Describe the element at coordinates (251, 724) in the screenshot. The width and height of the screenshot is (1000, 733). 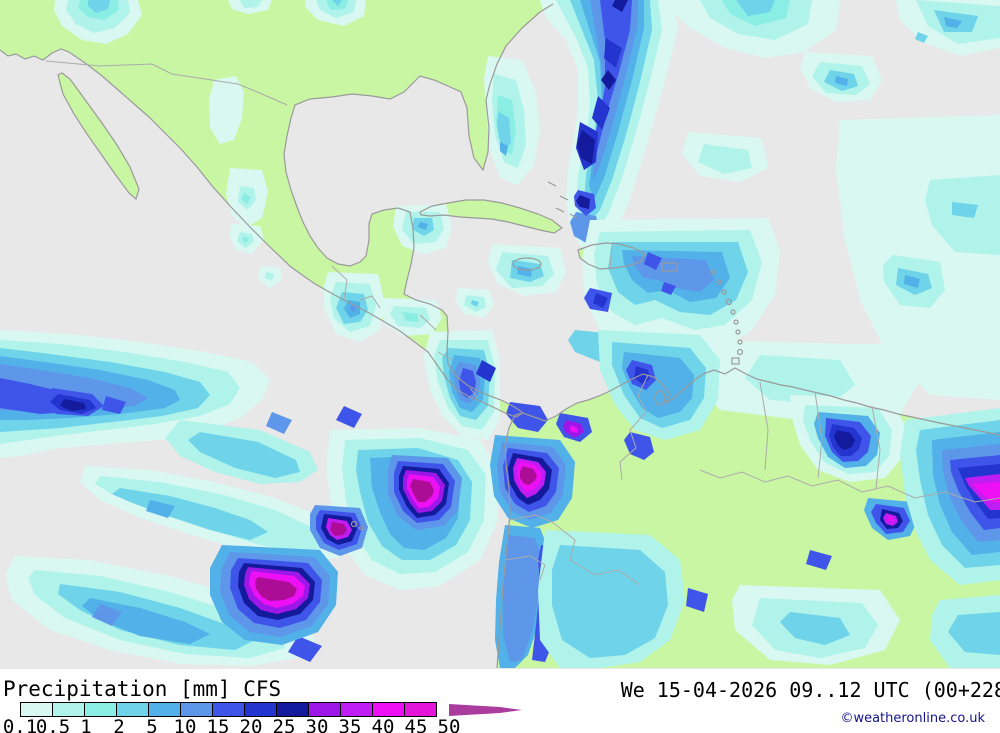
I see `legend-tick-label: 20` at that location.